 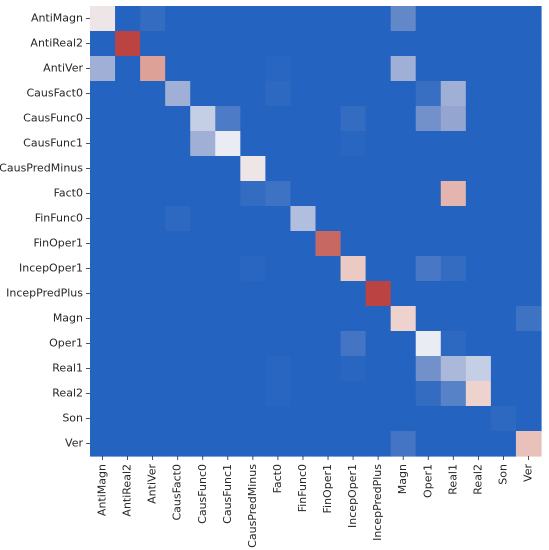 I want to click on x-tick-label: AntiReal2, so click(x=127, y=490).